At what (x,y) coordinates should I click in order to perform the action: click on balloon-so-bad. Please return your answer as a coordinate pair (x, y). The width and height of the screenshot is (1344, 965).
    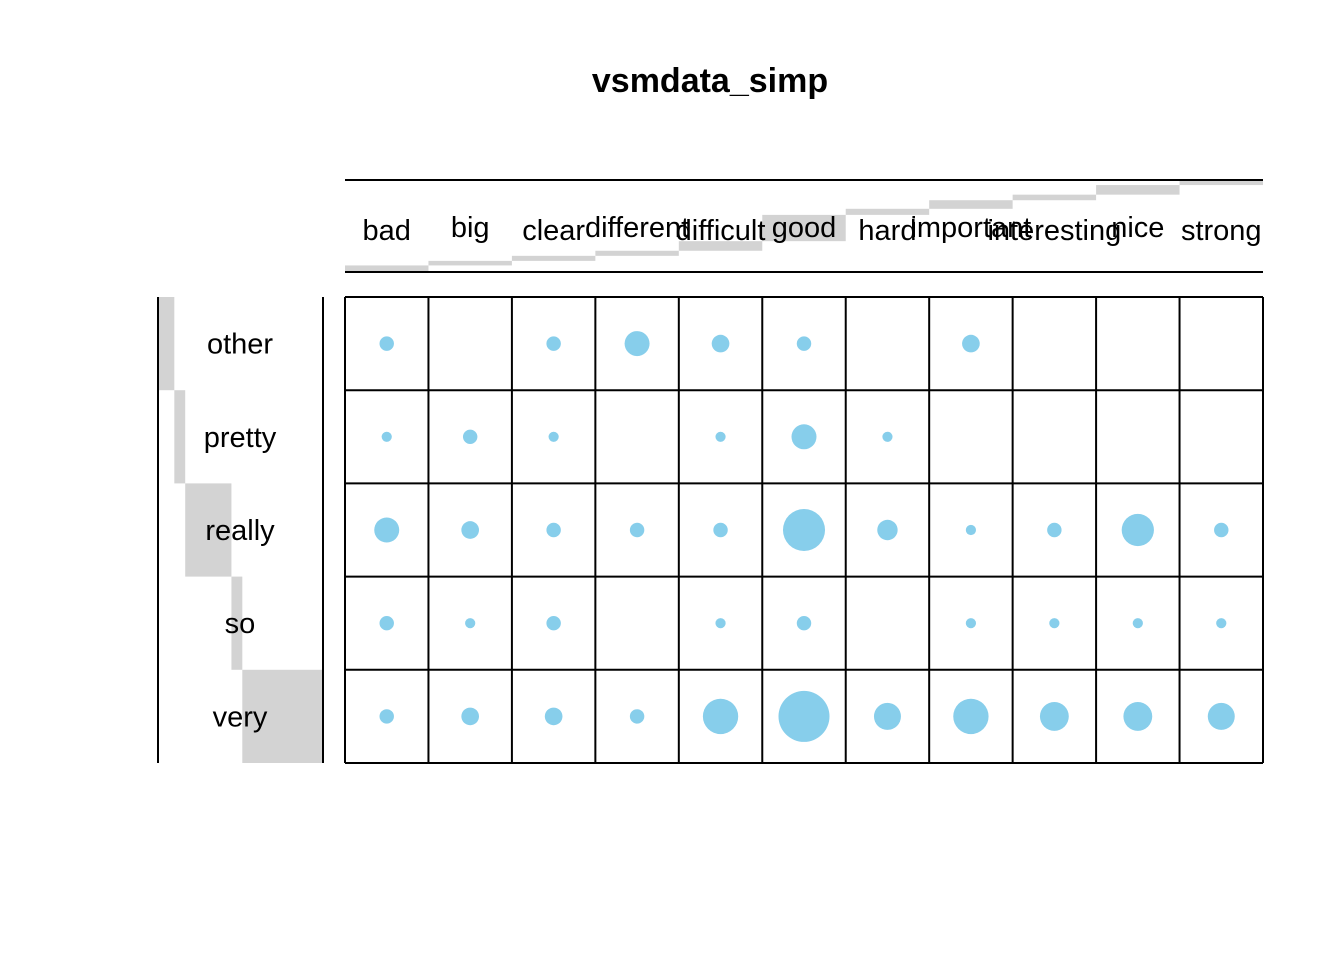
    Looking at the image, I should click on (386, 623).